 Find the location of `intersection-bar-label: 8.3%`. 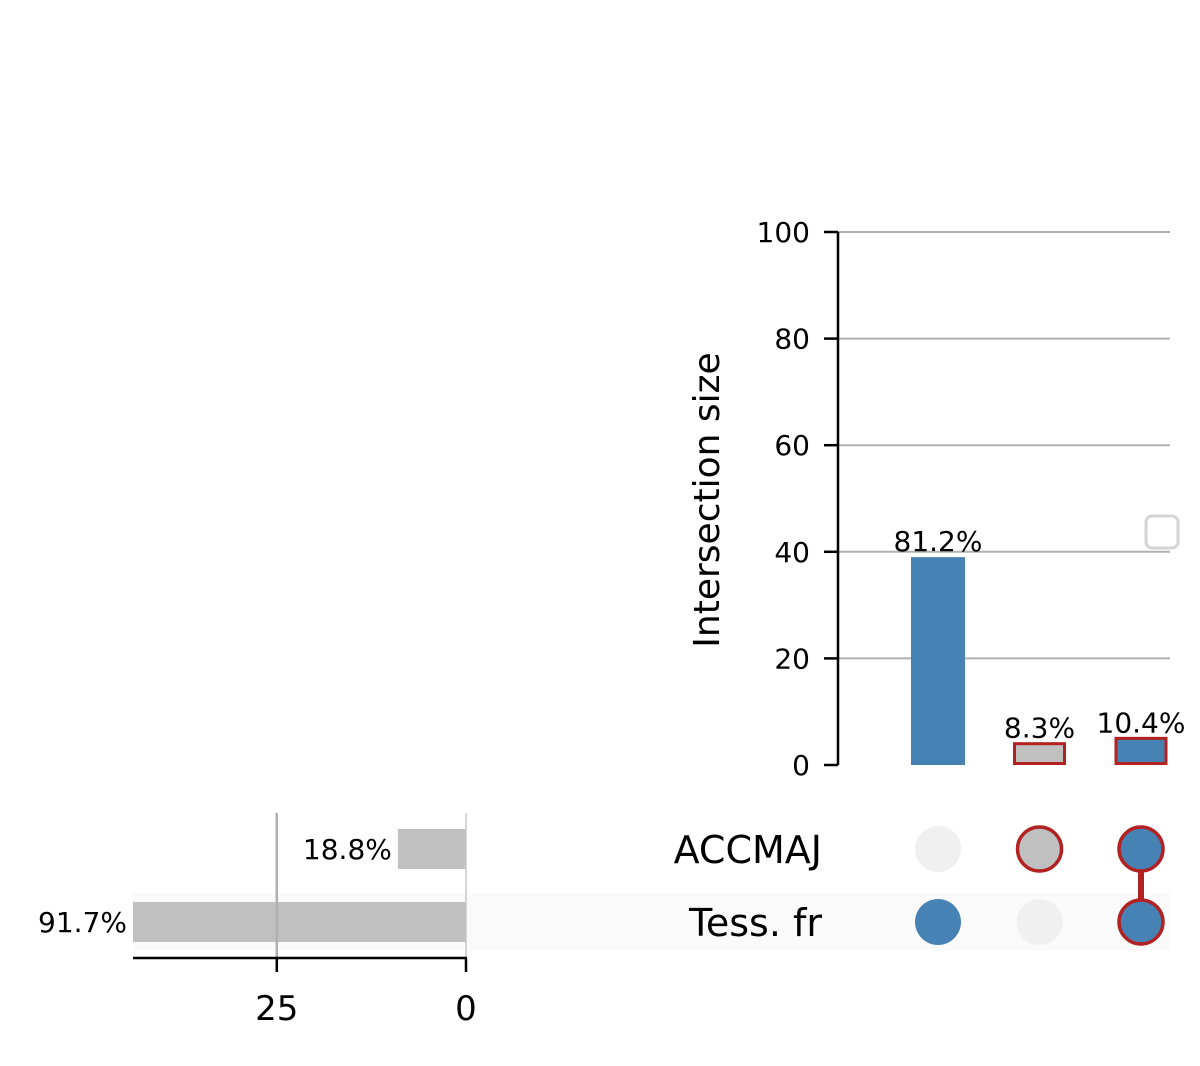

intersection-bar-label: 8.3% is located at coordinates (1039, 728).